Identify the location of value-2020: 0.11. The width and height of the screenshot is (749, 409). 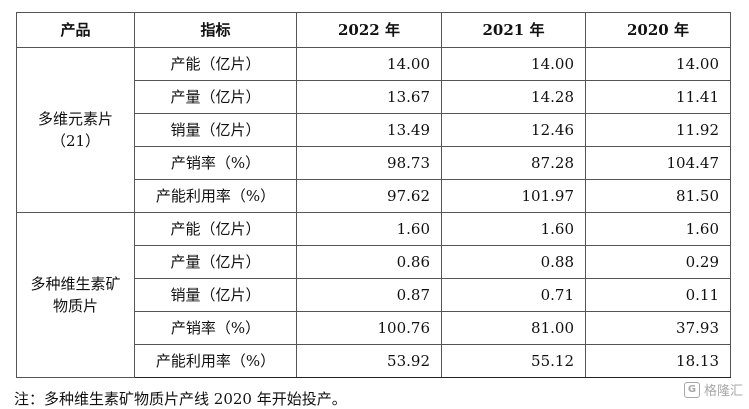
(658, 295).